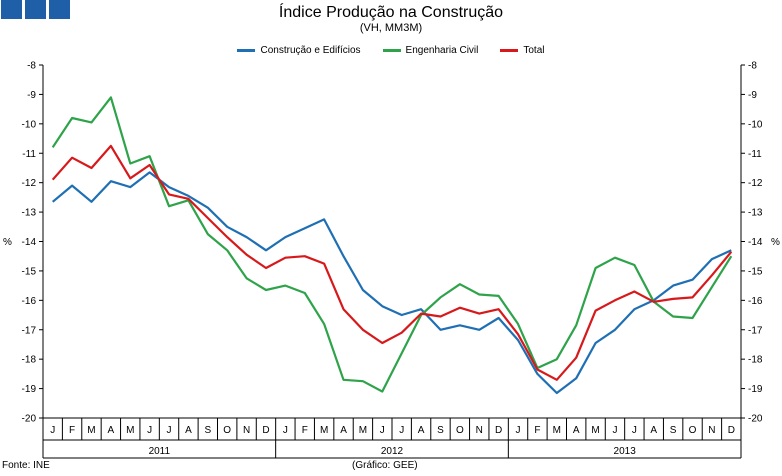 Image resolution: width=782 pixels, height=476 pixels. Describe the element at coordinates (29, 124) in the screenshot. I see `y-tick-label-left: -10` at that location.